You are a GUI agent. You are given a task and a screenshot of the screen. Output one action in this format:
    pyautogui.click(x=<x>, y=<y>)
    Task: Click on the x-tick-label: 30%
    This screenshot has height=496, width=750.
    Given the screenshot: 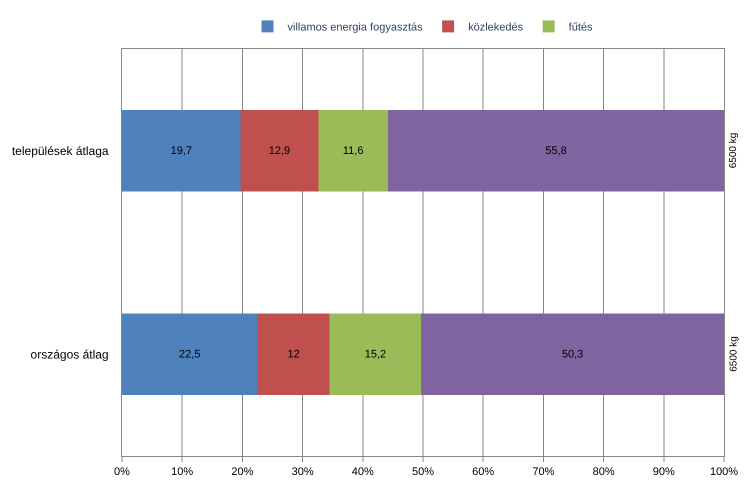 What is the action you would take?
    pyautogui.click(x=303, y=472)
    